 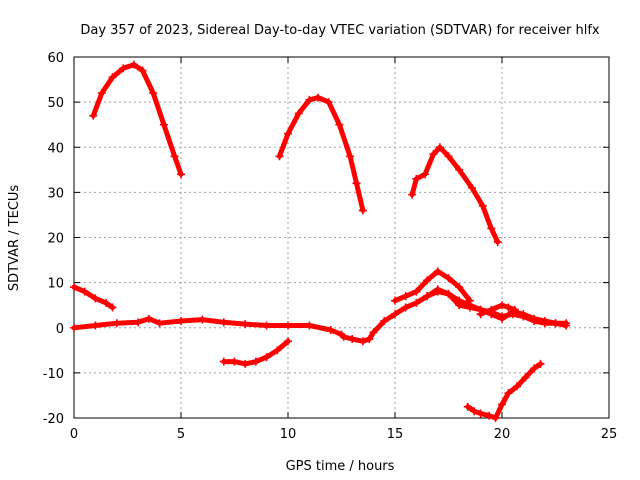 I want to click on x-tick-label: 20, so click(x=502, y=434).